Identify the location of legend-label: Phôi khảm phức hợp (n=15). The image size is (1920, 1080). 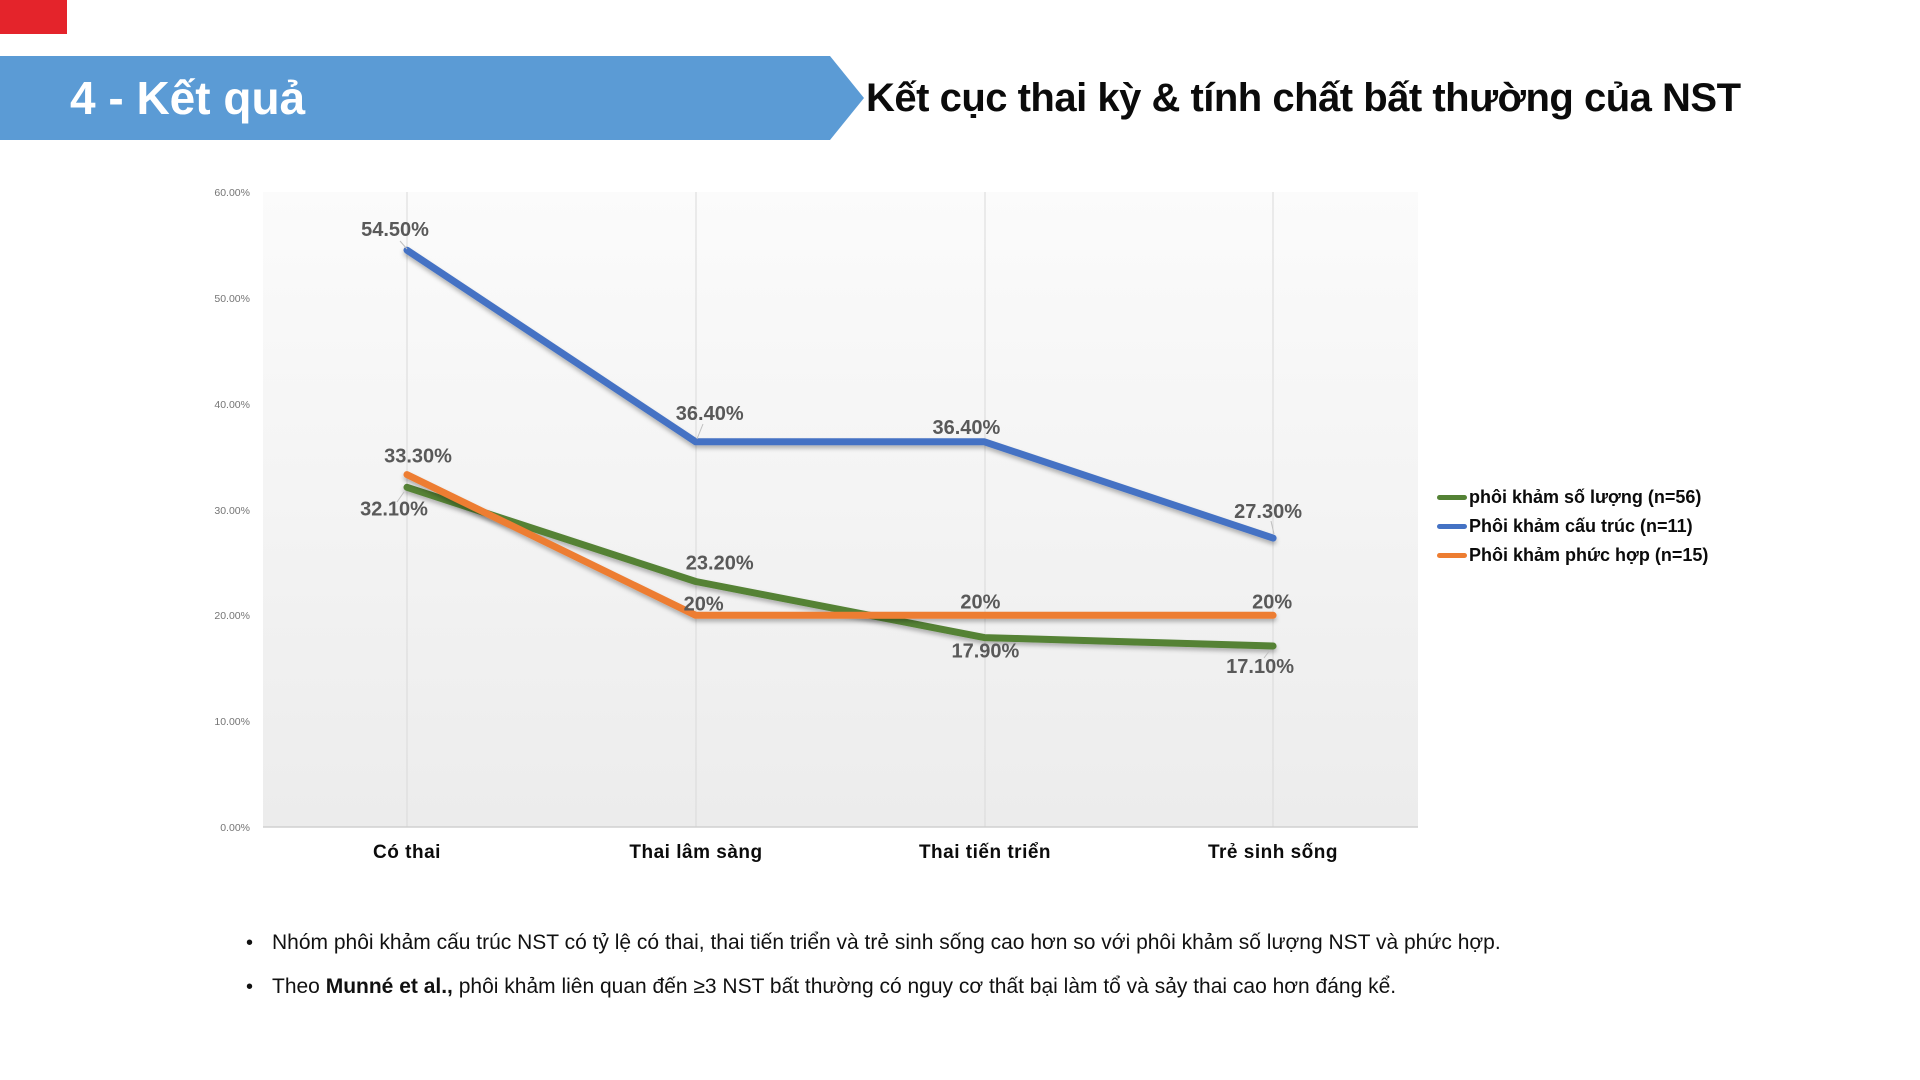
(1589, 554).